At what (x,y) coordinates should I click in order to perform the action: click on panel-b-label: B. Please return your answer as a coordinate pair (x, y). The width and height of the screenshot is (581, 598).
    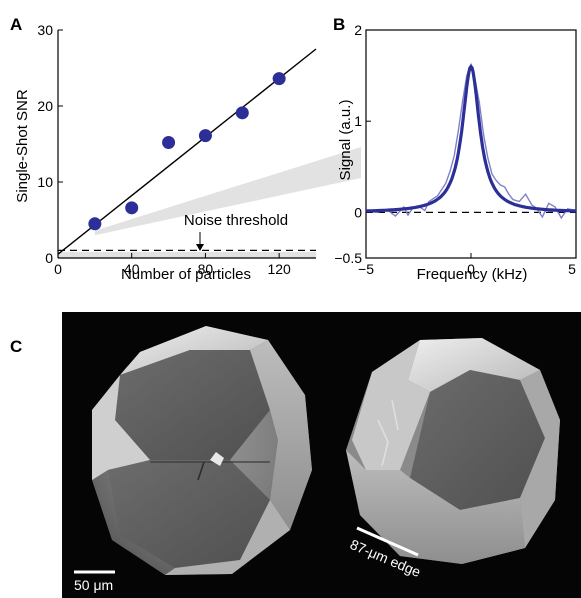
    Looking at the image, I should click on (339, 24).